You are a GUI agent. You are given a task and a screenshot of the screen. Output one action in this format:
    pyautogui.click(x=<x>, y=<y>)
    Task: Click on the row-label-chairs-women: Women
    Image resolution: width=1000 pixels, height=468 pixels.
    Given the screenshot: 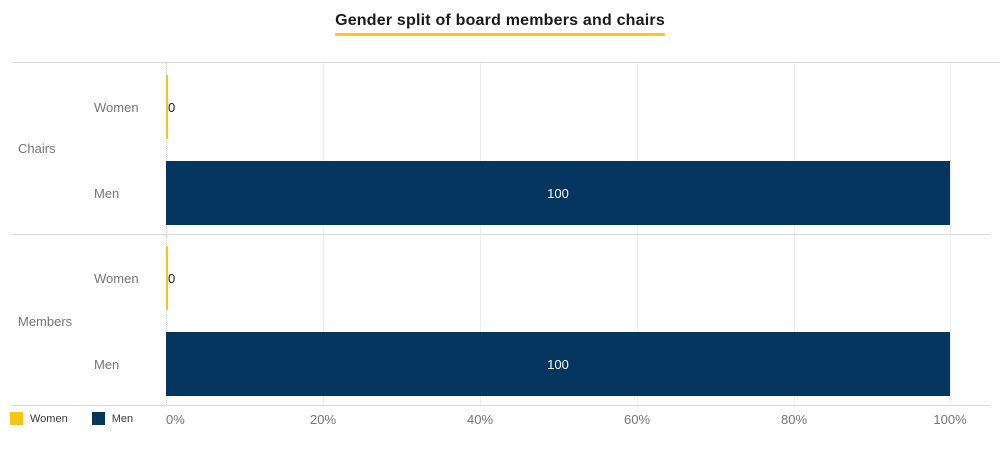 What is the action you would take?
    pyautogui.click(x=116, y=107)
    